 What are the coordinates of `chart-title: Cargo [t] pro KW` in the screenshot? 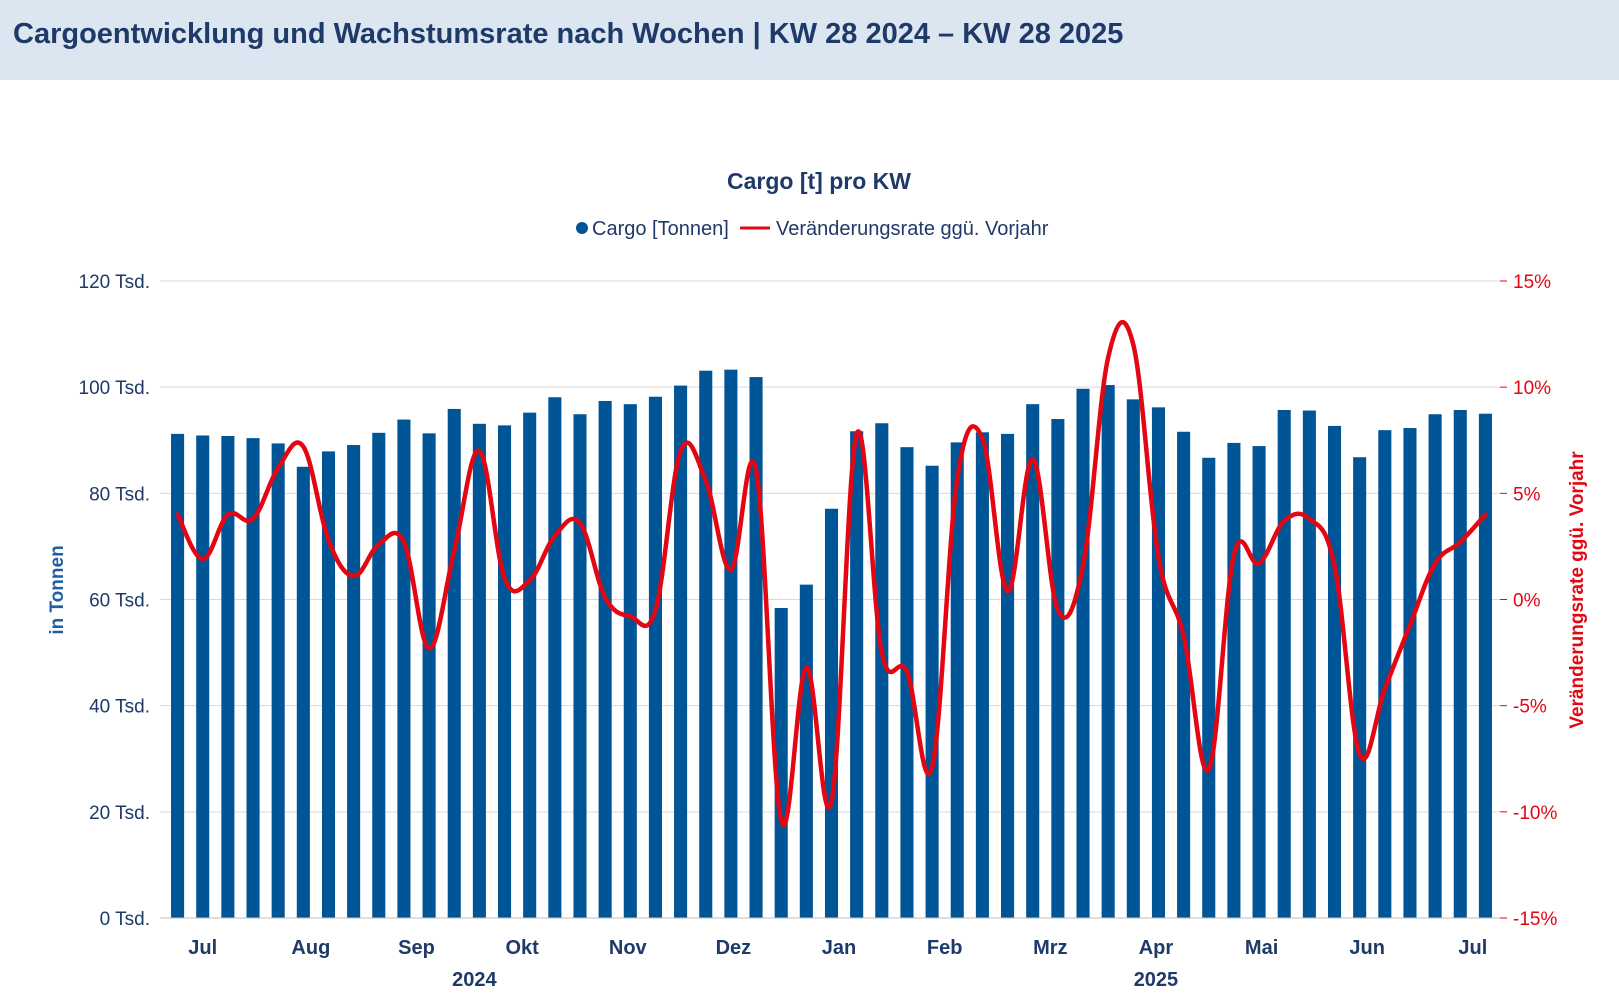 It's located at (819, 181).